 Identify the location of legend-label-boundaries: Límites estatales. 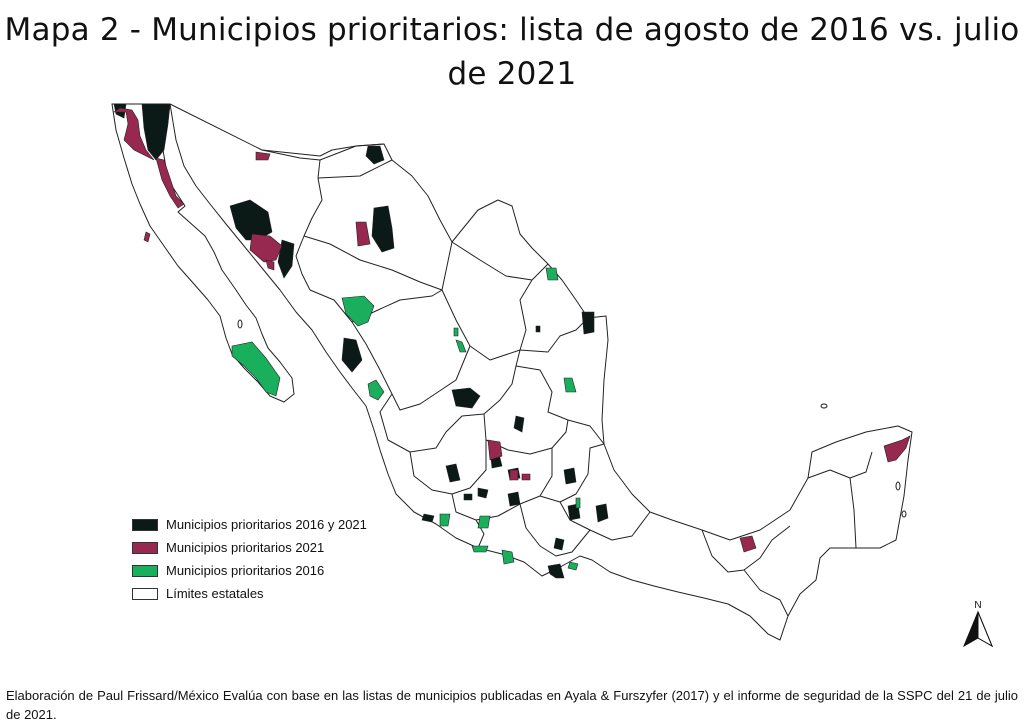
(215, 593).